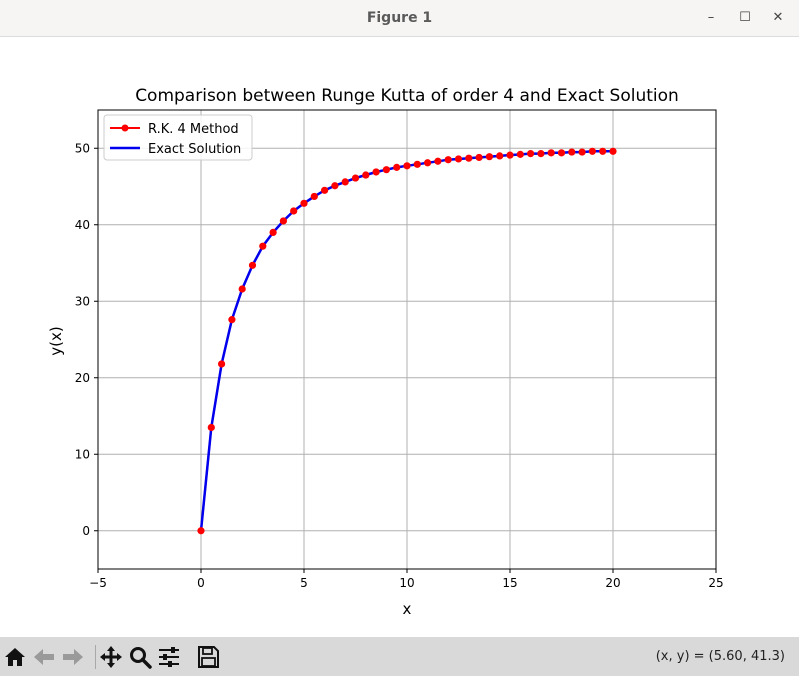 This screenshot has height=676, width=799. Describe the element at coordinates (201, 583) in the screenshot. I see `x-tick-label: 0` at that location.